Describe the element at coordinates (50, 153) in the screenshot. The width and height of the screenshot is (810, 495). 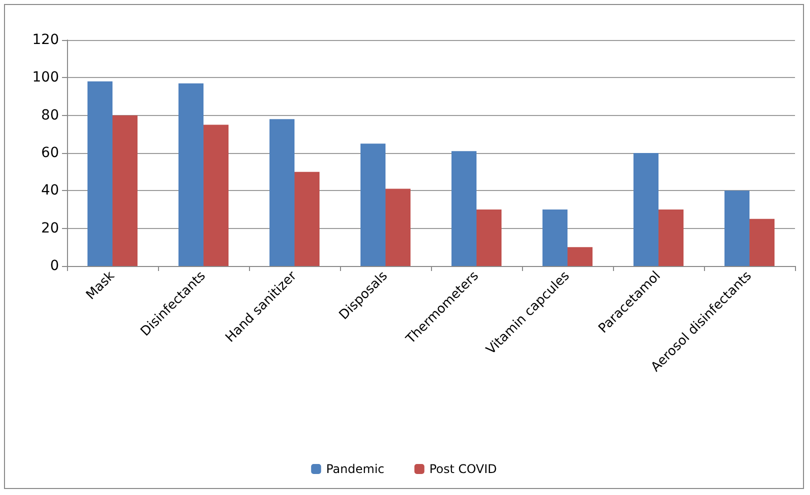
I see `y-tick-label: 60` at that location.